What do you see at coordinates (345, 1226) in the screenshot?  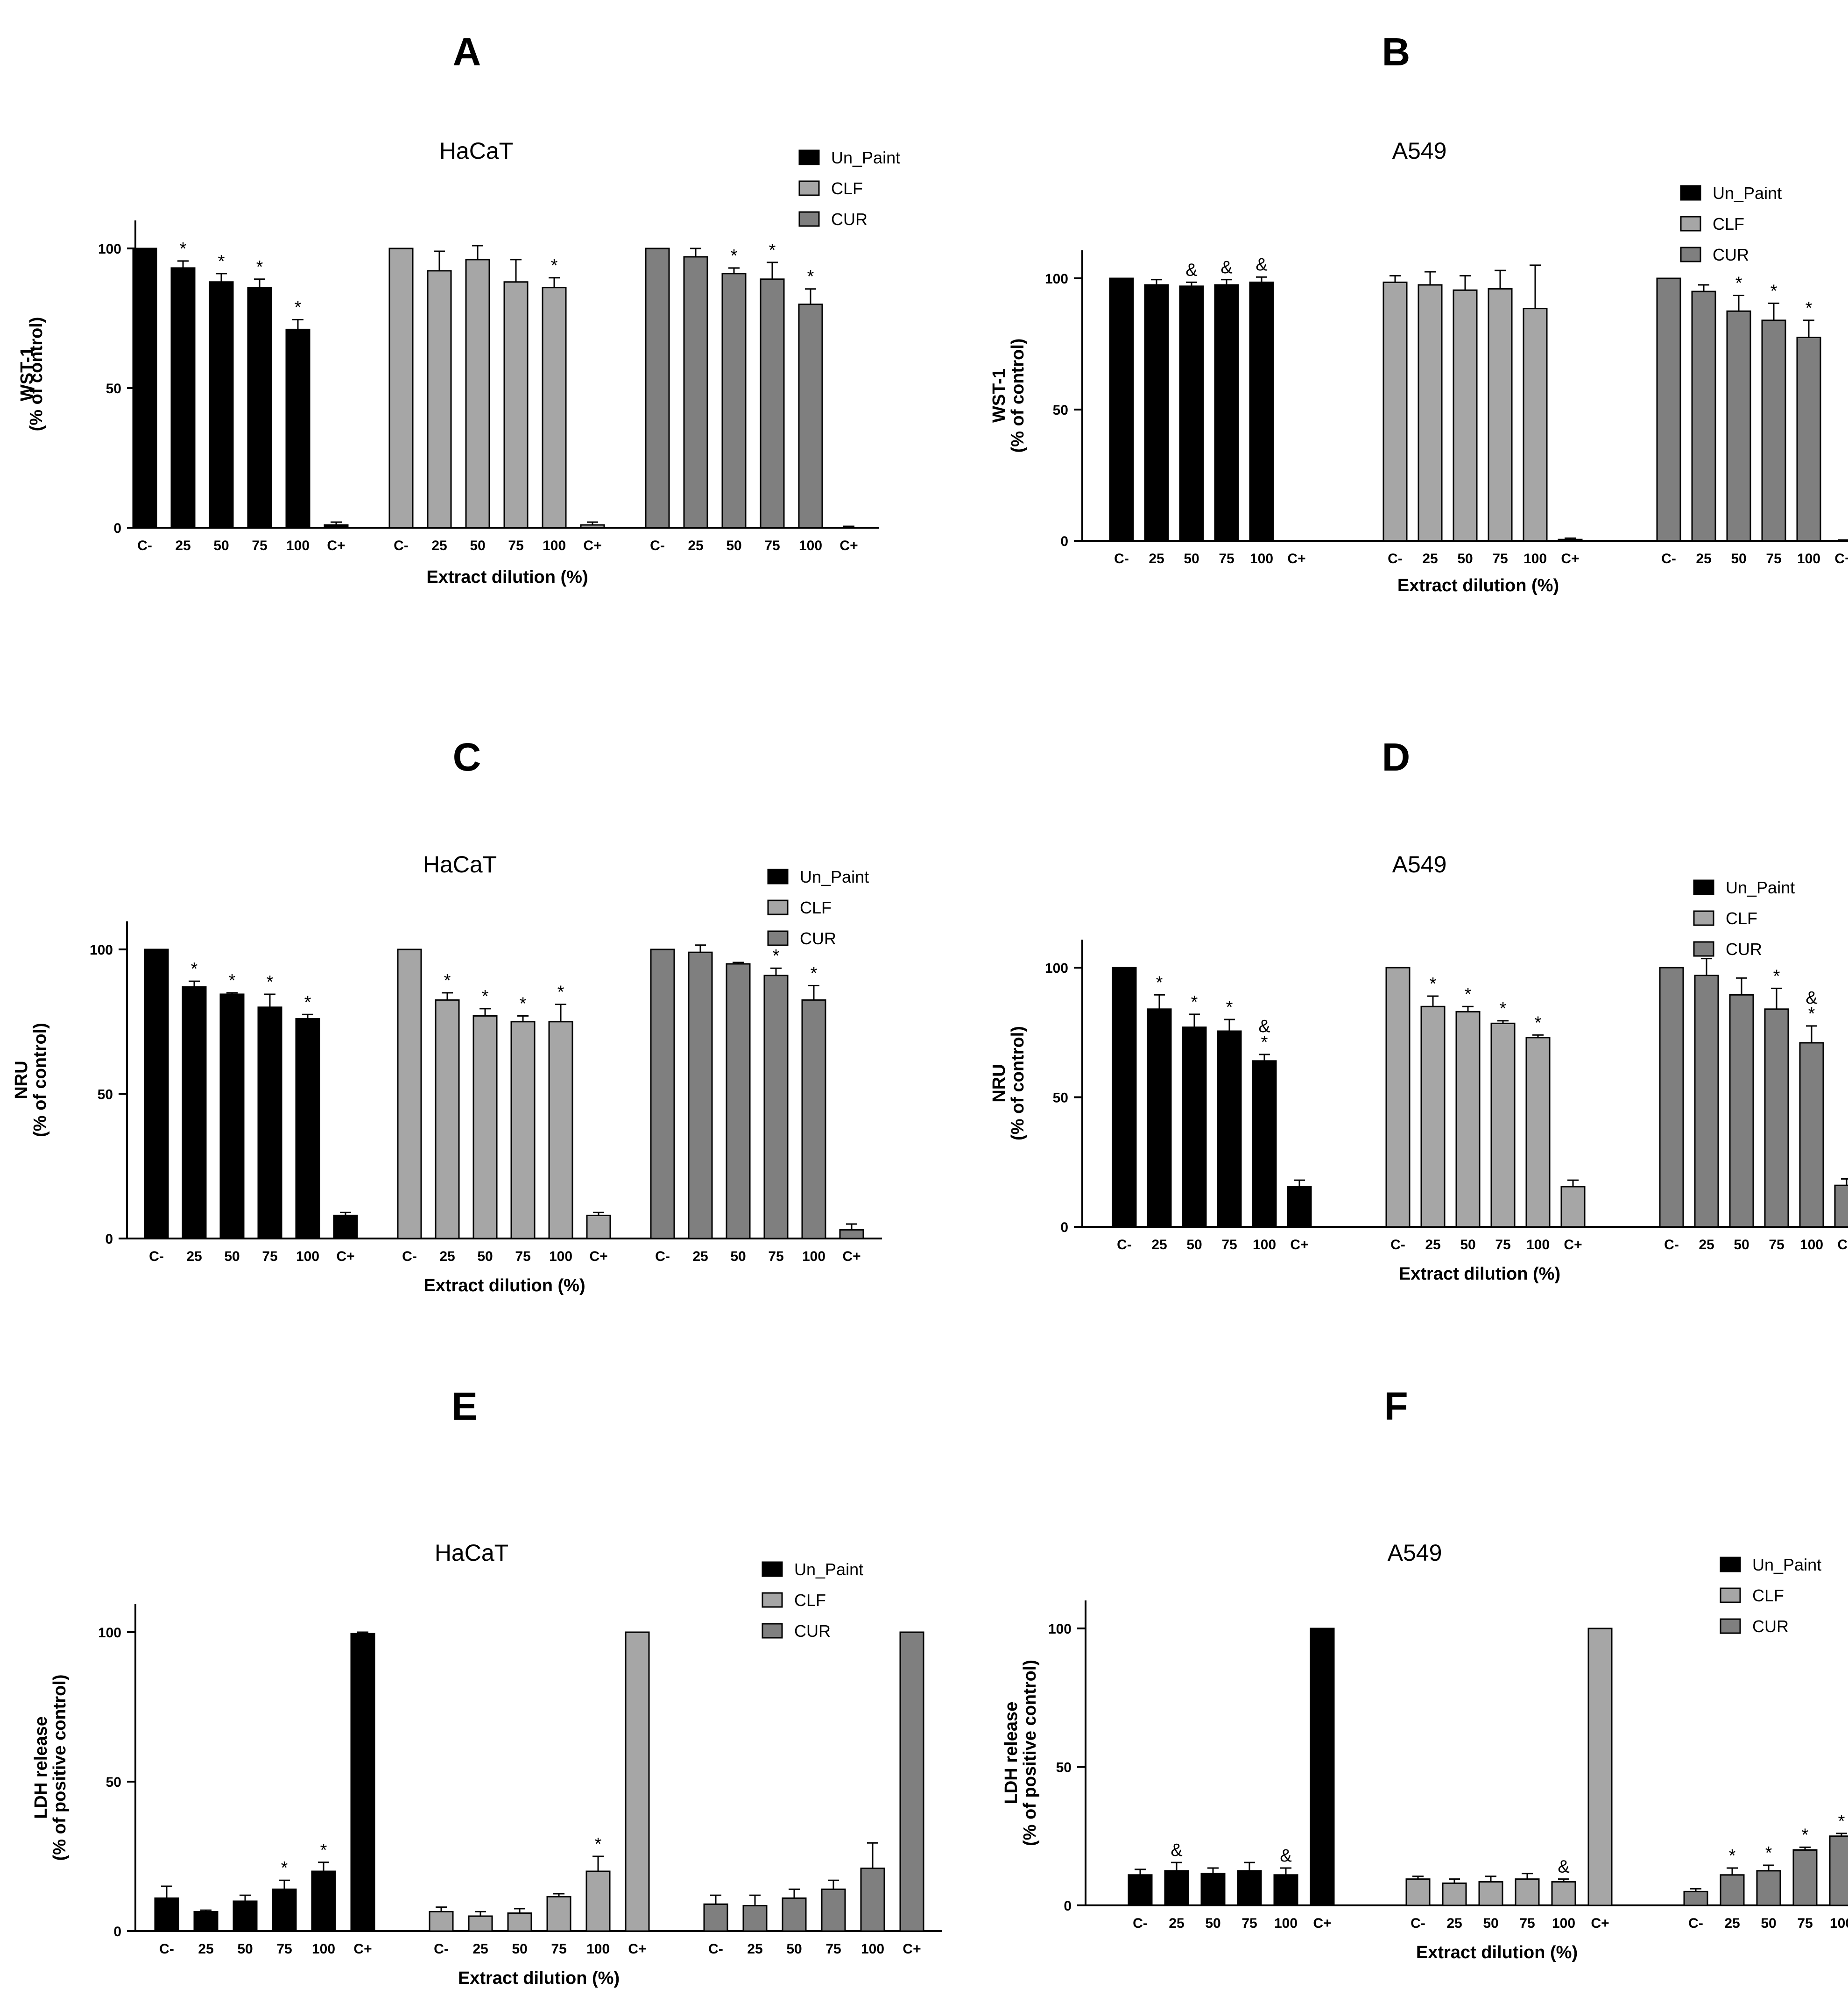 I see `bar-un_paint-C+` at bounding box center [345, 1226].